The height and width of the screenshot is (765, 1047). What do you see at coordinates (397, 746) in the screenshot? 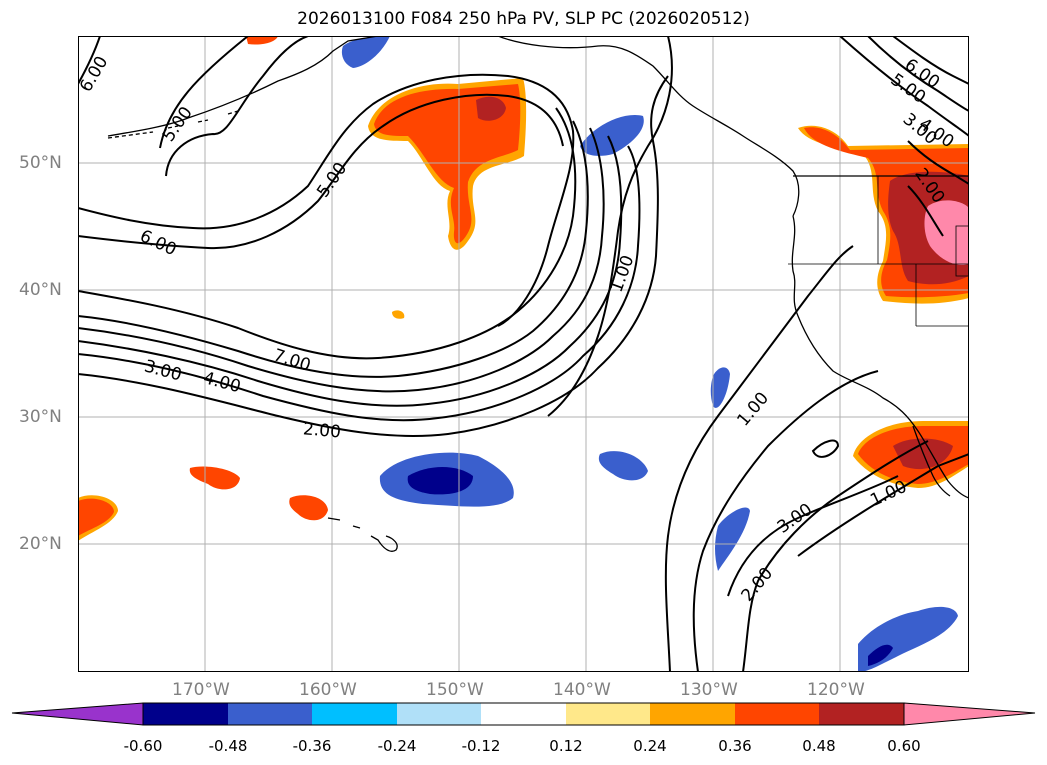
I see `colorbar-tick-label: -0.24` at bounding box center [397, 746].